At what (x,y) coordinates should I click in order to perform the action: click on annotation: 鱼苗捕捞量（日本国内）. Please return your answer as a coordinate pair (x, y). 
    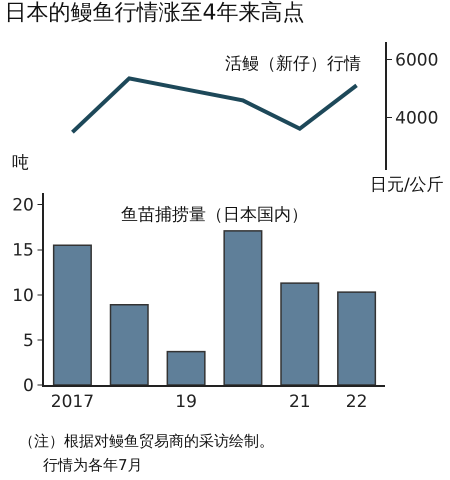
    Looking at the image, I should click on (214, 215).